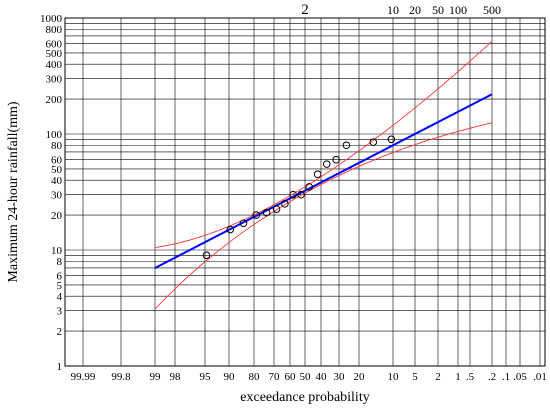 The height and width of the screenshot is (408, 550). Describe the element at coordinates (206, 377) in the screenshot. I see `x-tick-label: 95` at that location.